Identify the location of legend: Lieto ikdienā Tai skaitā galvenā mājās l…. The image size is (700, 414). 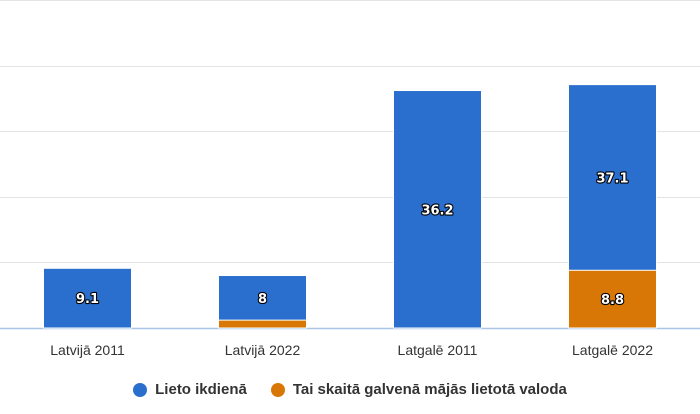
(350, 389).